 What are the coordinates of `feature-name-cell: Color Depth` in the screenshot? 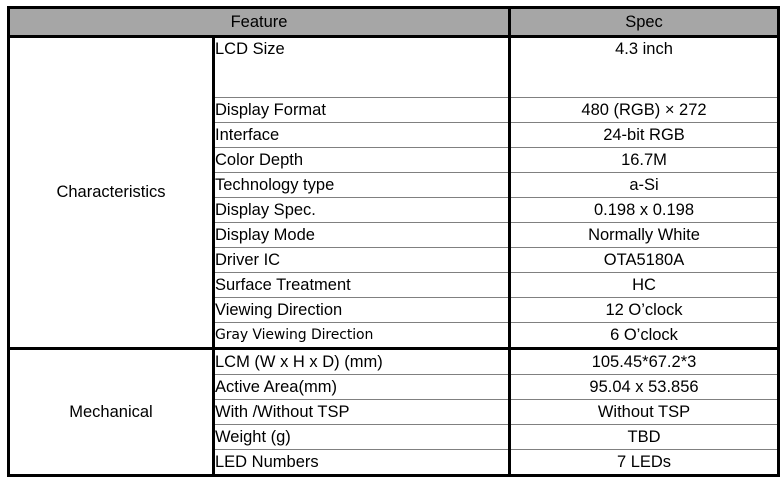 It's located at (362, 160).